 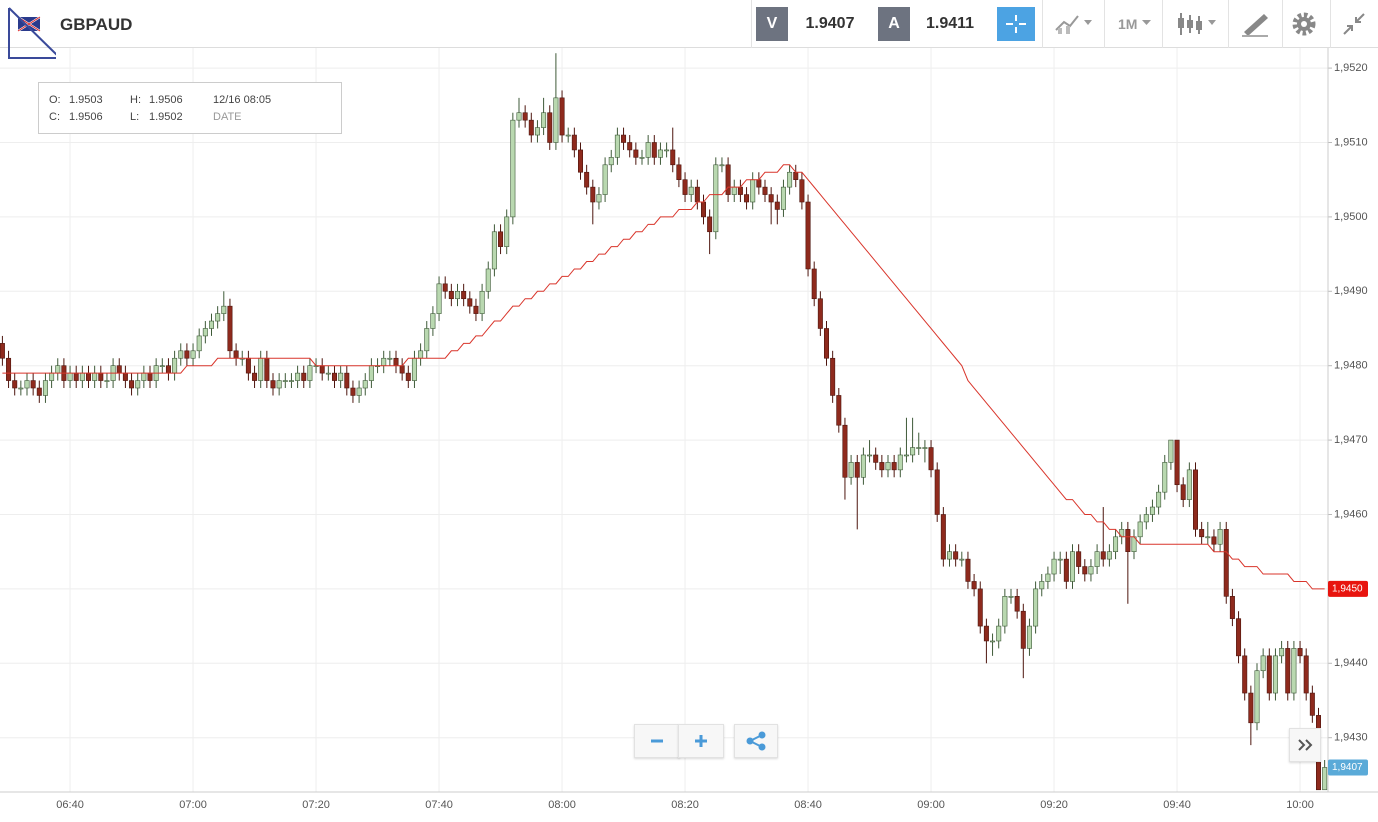 What do you see at coordinates (950, 23) in the screenshot?
I see `buy-price: 1.9411` at bounding box center [950, 23].